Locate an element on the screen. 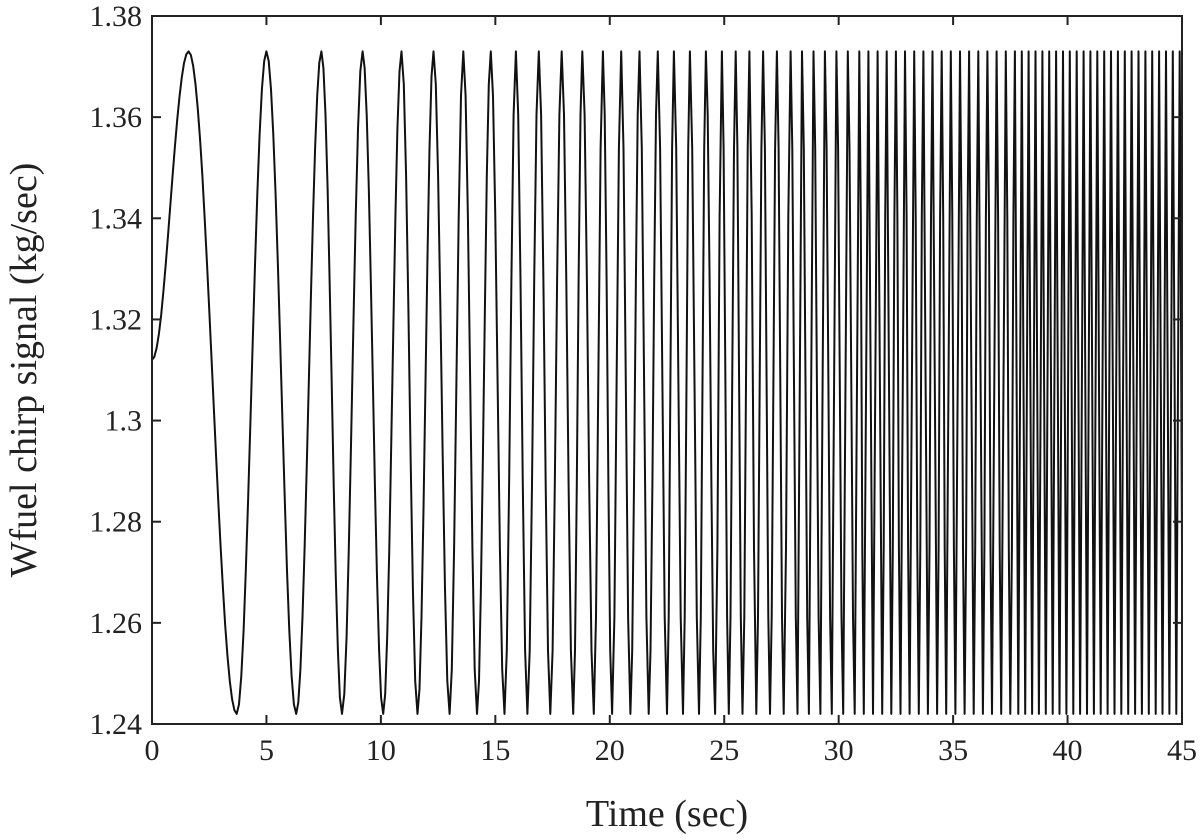 The image size is (1200, 840). y-tick-label: 1.28 is located at coordinates (116, 522).